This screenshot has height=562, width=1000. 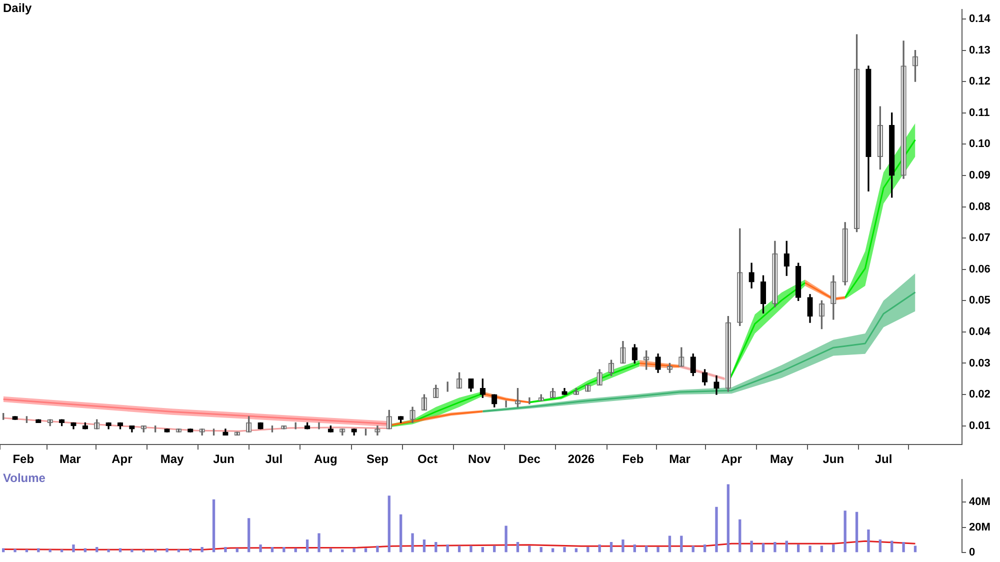 I want to click on x-tick-label: Aug, so click(x=326, y=459).